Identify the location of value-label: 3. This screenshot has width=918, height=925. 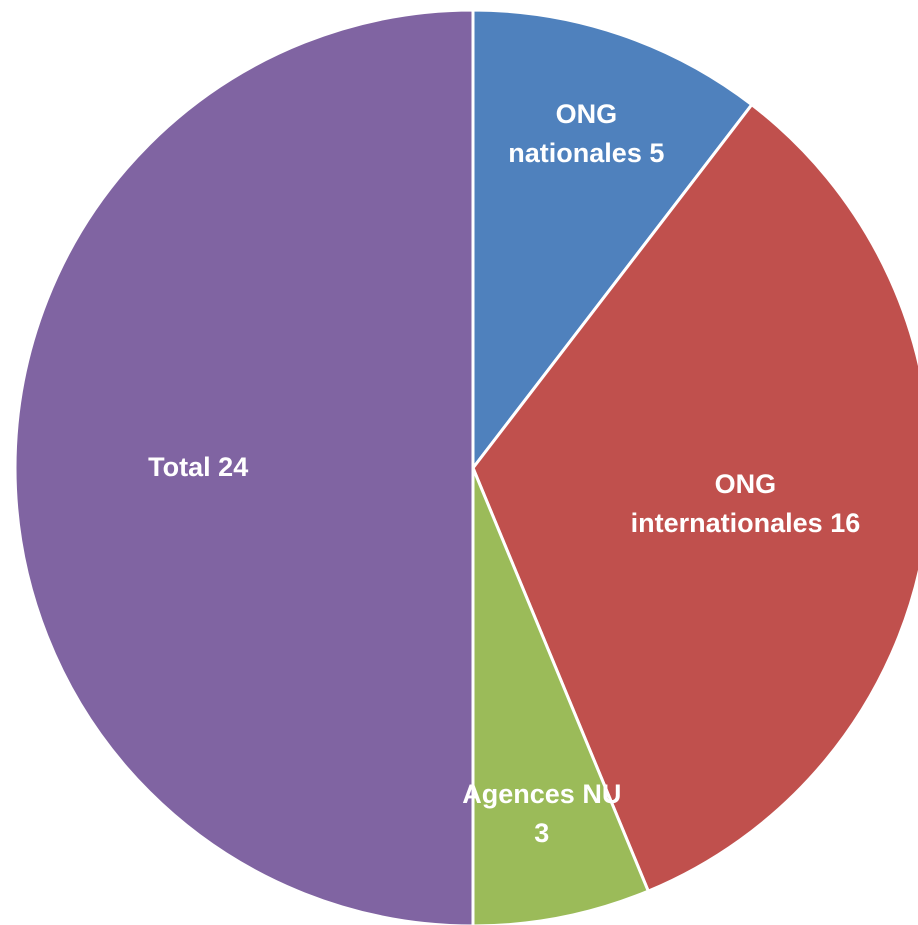
(542, 832).